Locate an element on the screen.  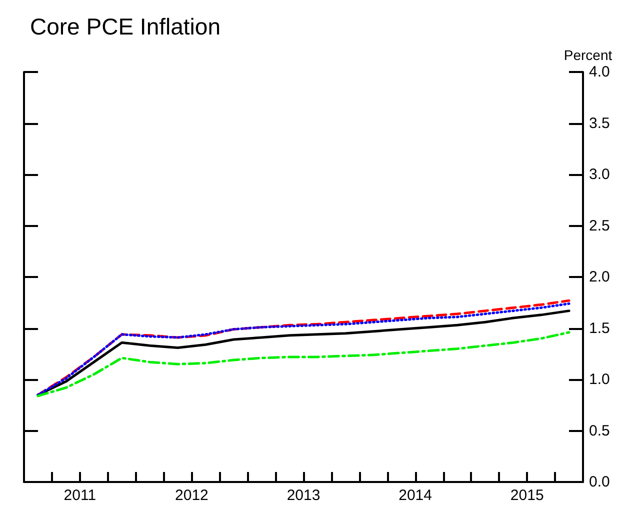
y-tick-label: 2.0 is located at coordinates (599, 277).